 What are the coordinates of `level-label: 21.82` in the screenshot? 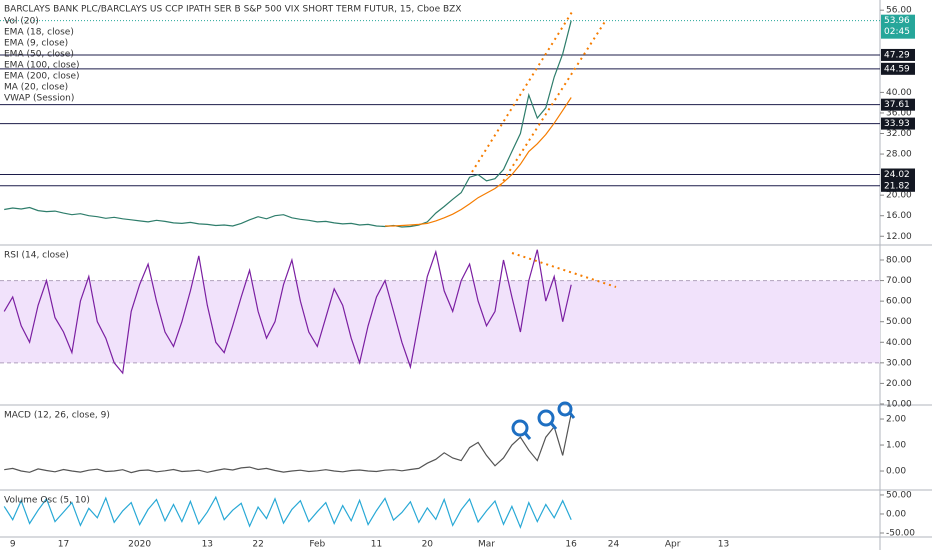 It's located at (897, 186).